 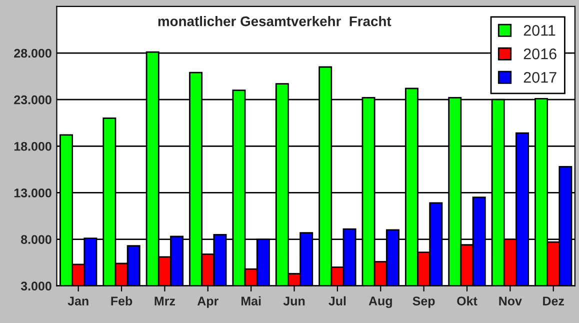 What do you see at coordinates (165, 301) in the screenshot?
I see `x-tick-label: Mrz` at bounding box center [165, 301].